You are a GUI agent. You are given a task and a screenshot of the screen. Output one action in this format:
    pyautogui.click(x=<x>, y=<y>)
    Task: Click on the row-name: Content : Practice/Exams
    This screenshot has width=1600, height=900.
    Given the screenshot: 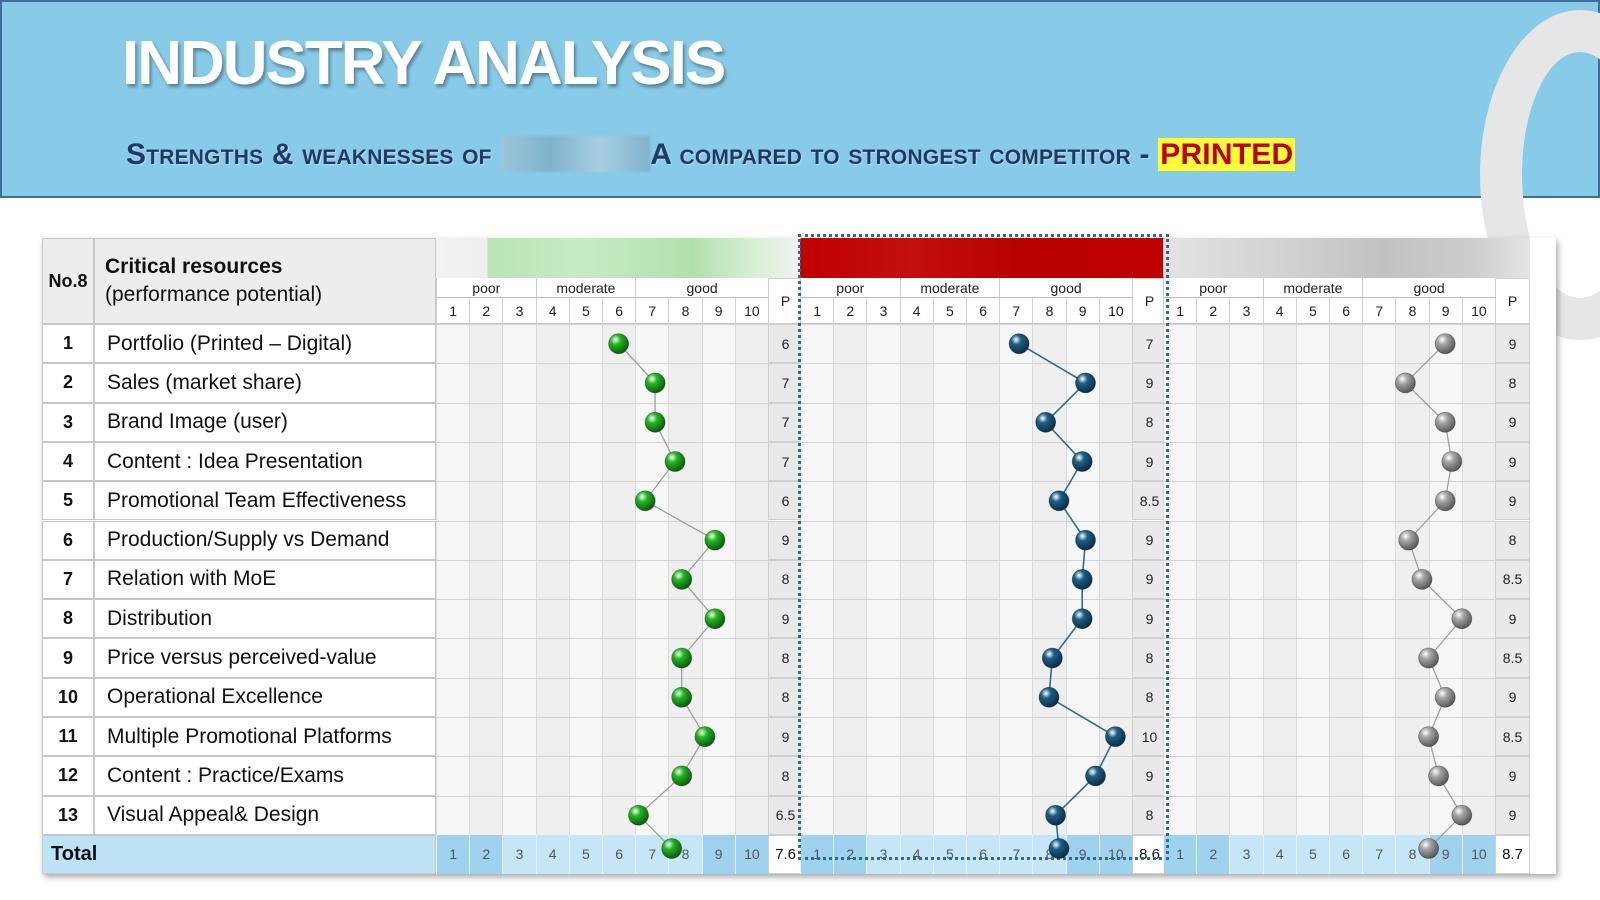 What is the action you would take?
    pyautogui.click(x=265, y=776)
    